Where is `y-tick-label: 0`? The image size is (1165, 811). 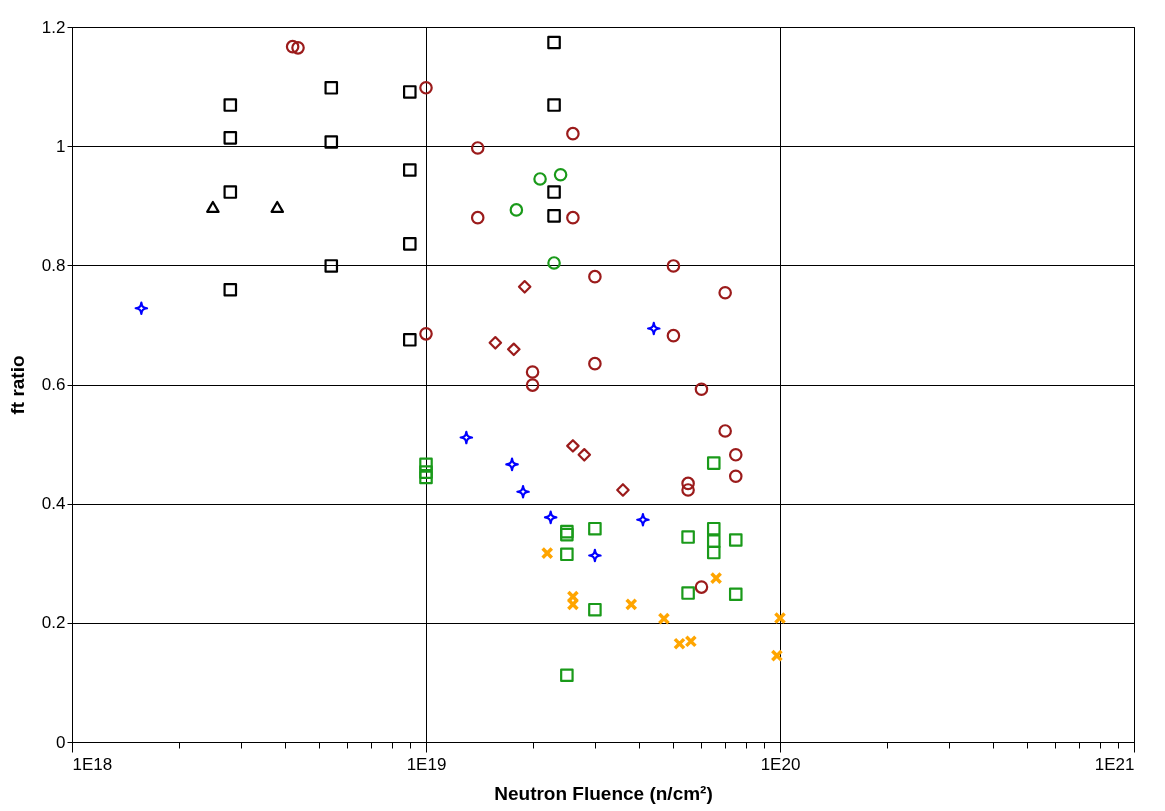
y-tick-label: 0 is located at coordinates (61, 742).